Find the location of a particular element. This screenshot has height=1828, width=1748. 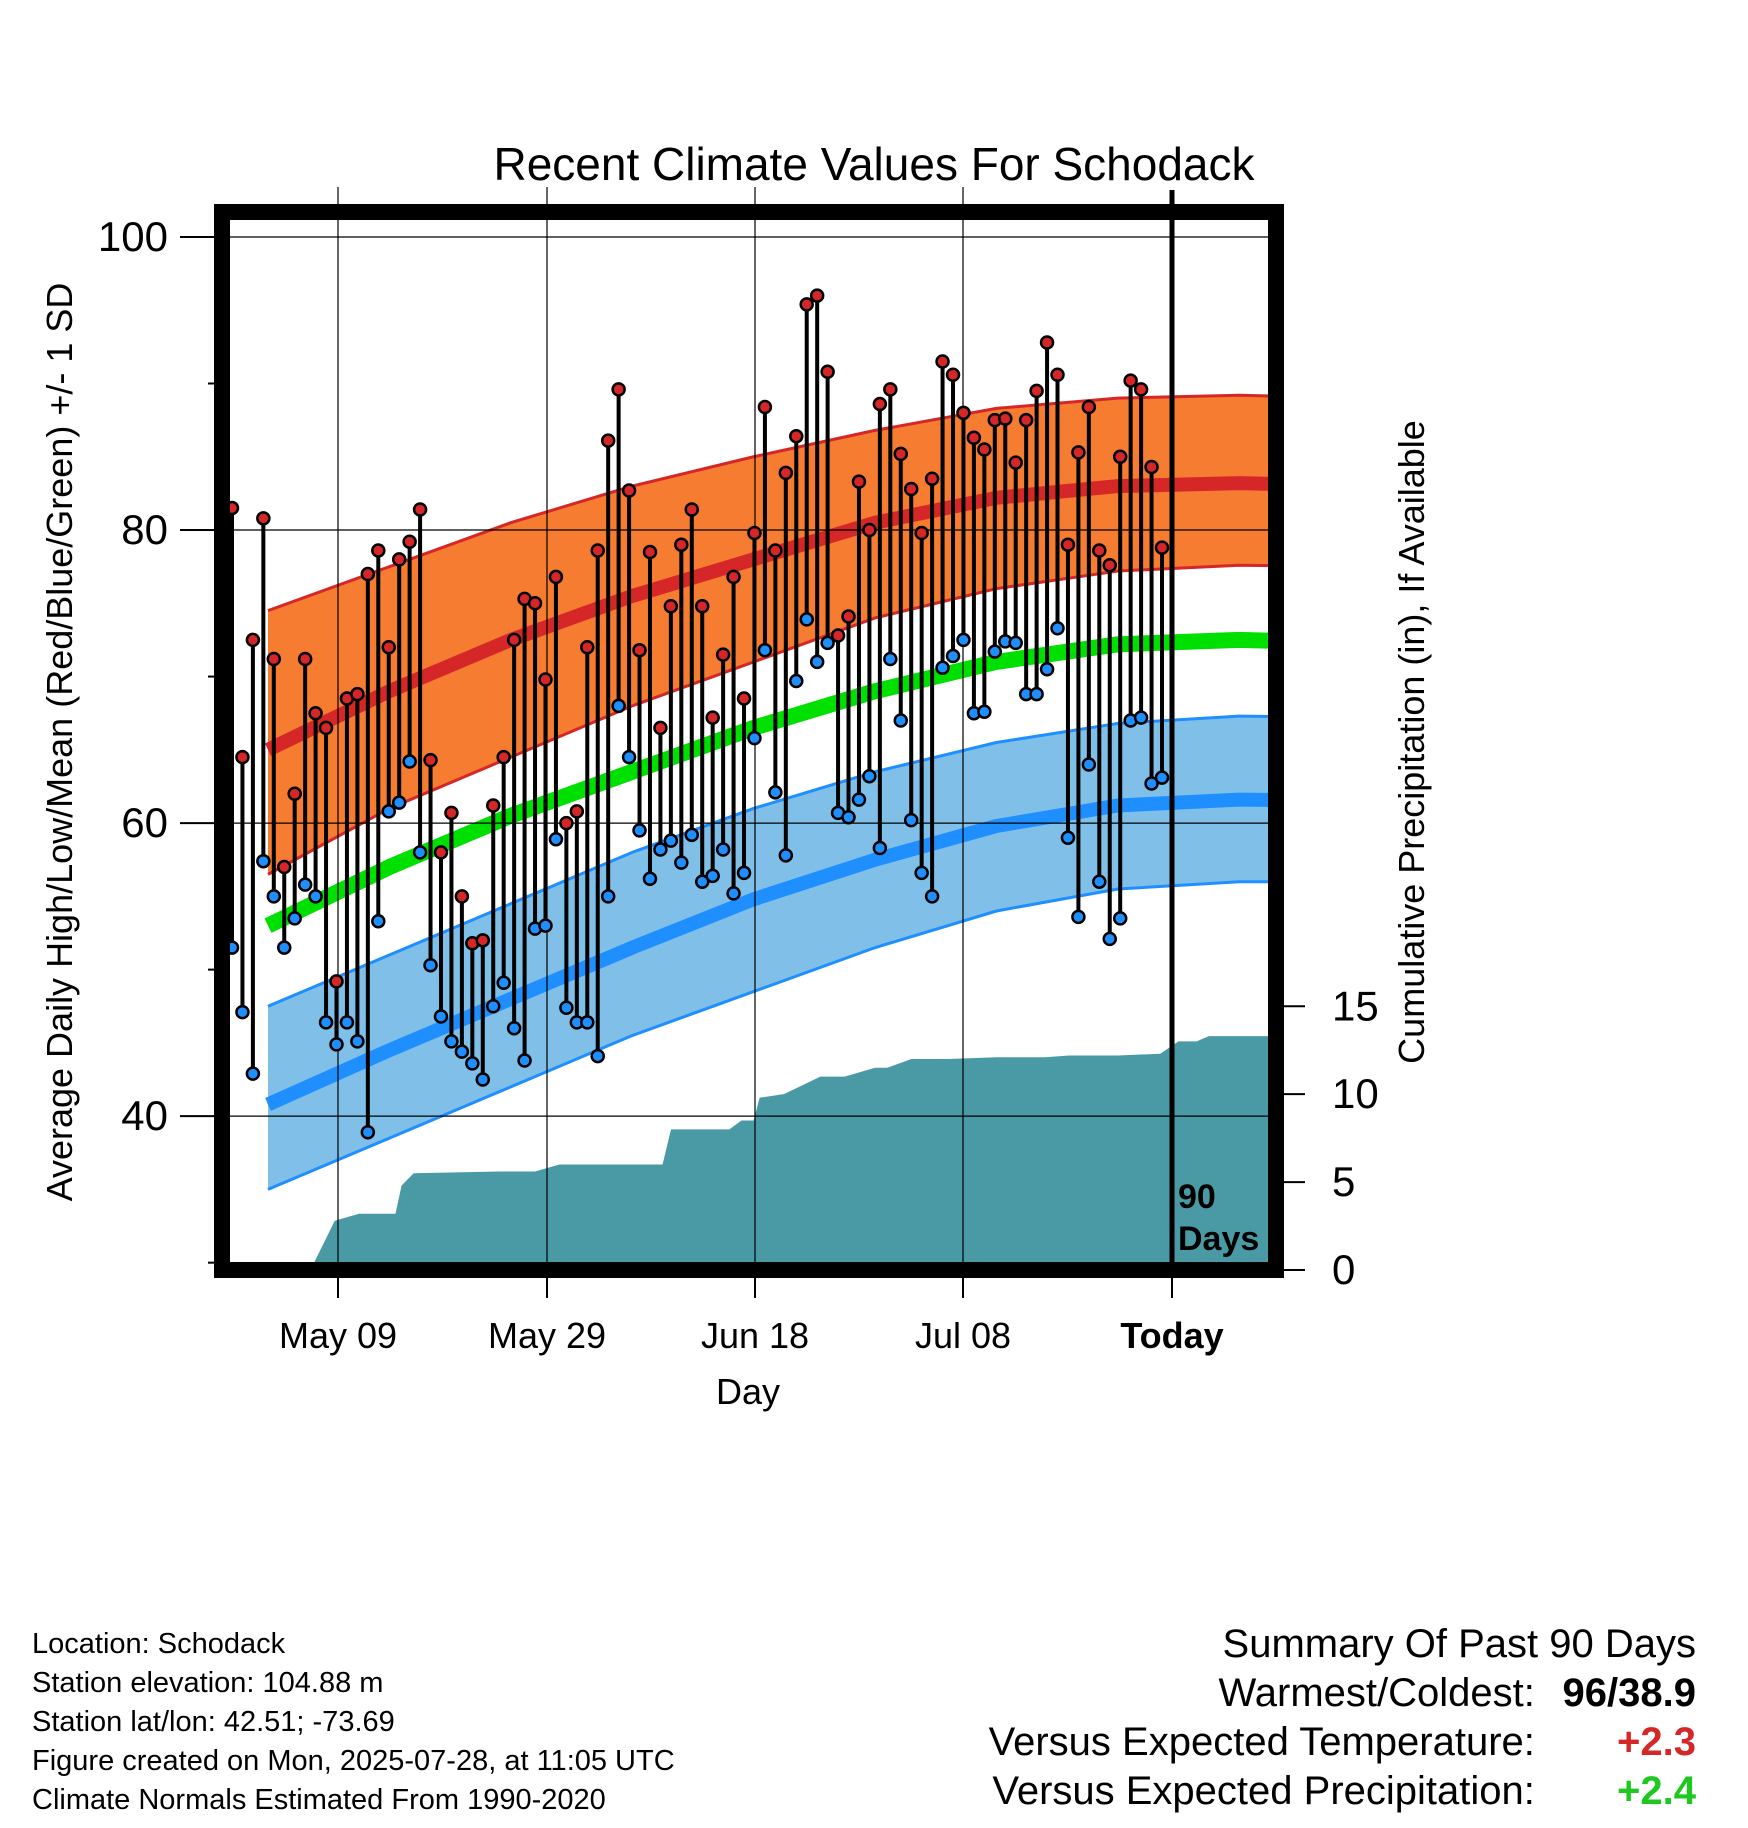

y2-tick-label: 10 is located at coordinates (1355, 1093).